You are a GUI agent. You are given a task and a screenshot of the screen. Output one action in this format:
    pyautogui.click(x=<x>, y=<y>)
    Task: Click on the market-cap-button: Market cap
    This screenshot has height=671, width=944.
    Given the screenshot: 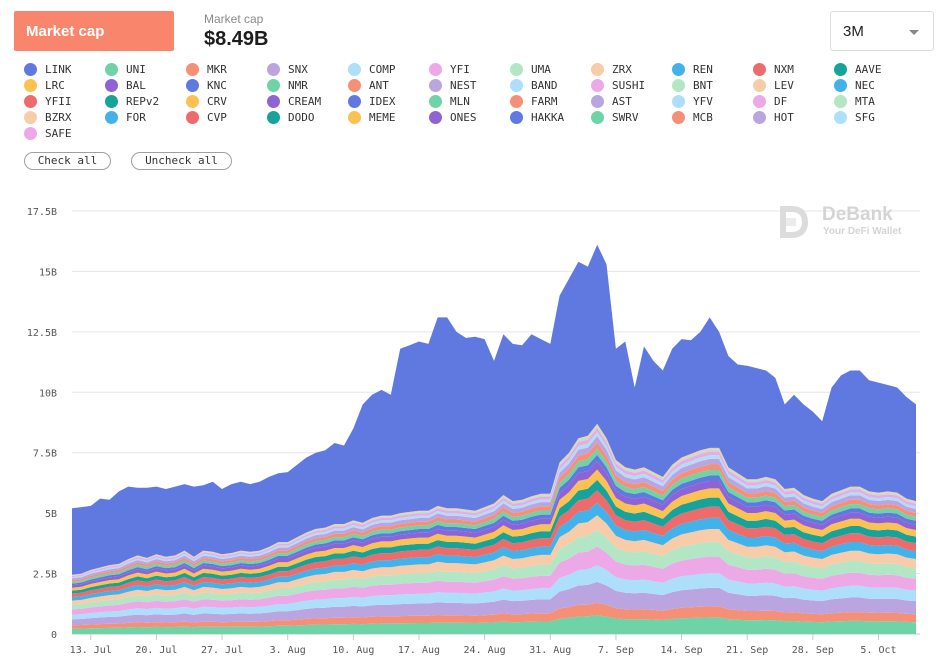 What is the action you would take?
    pyautogui.click(x=94, y=31)
    